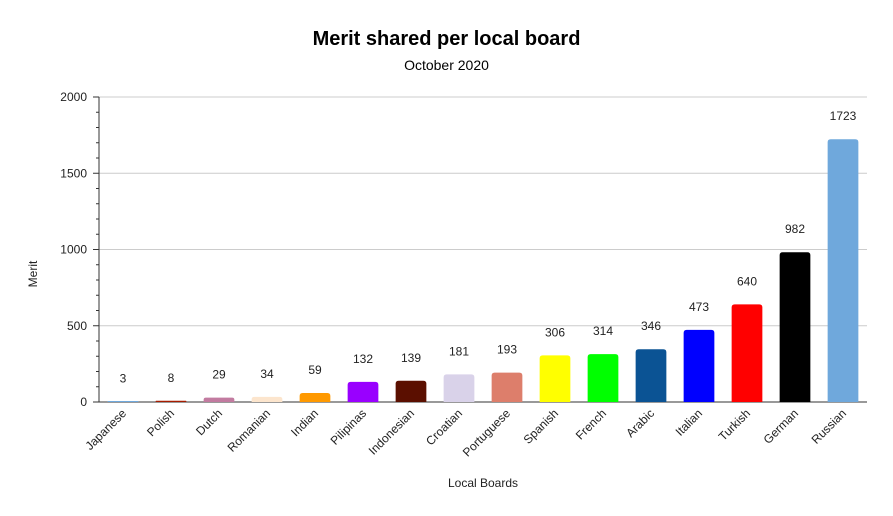 The width and height of the screenshot is (893, 516). What do you see at coordinates (829, 426) in the screenshot?
I see `x-tick-label: Russian` at bounding box center [829, 426].